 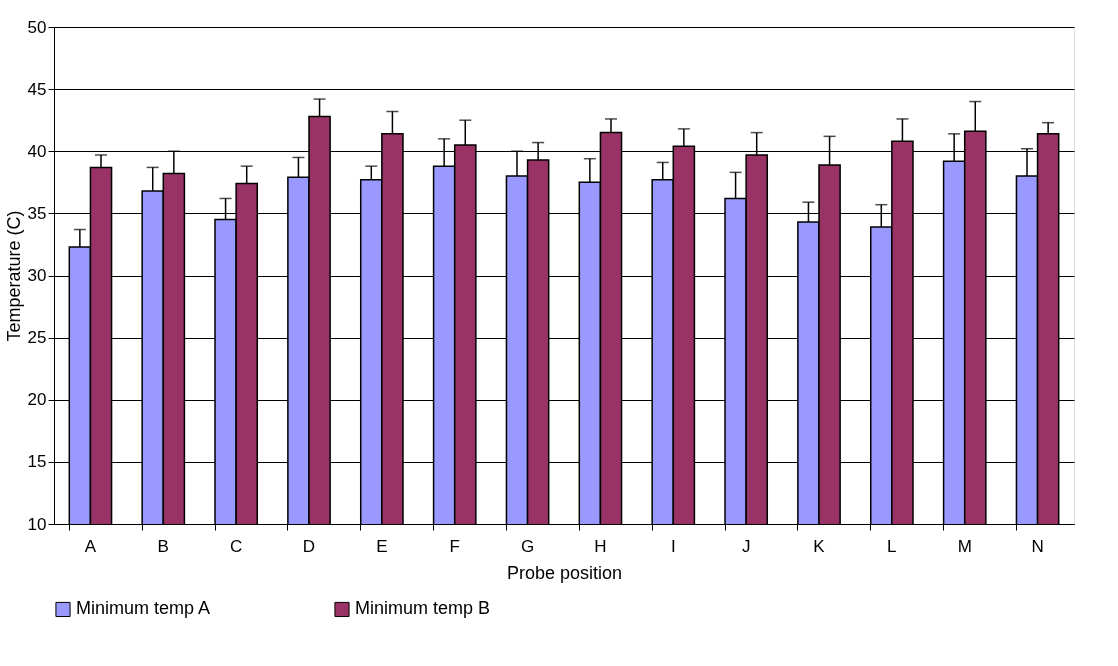 What do you see at coordinates (564, 572) in the screenshot?
I see `x-axis-title: Probe position` at bounding box center [564, 572].